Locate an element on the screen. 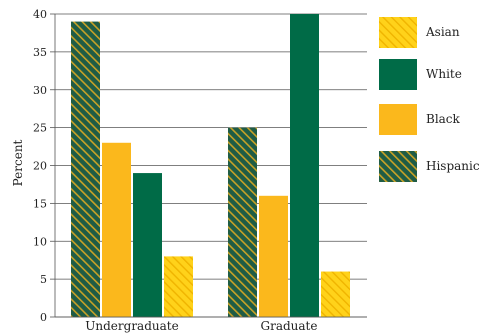 The image size is (492, 335). legend-swatch-black is located at coordinates (398, 119).